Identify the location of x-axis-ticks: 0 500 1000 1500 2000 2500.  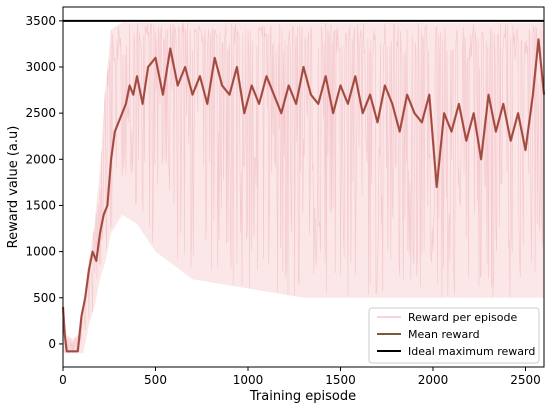
(300, 377).